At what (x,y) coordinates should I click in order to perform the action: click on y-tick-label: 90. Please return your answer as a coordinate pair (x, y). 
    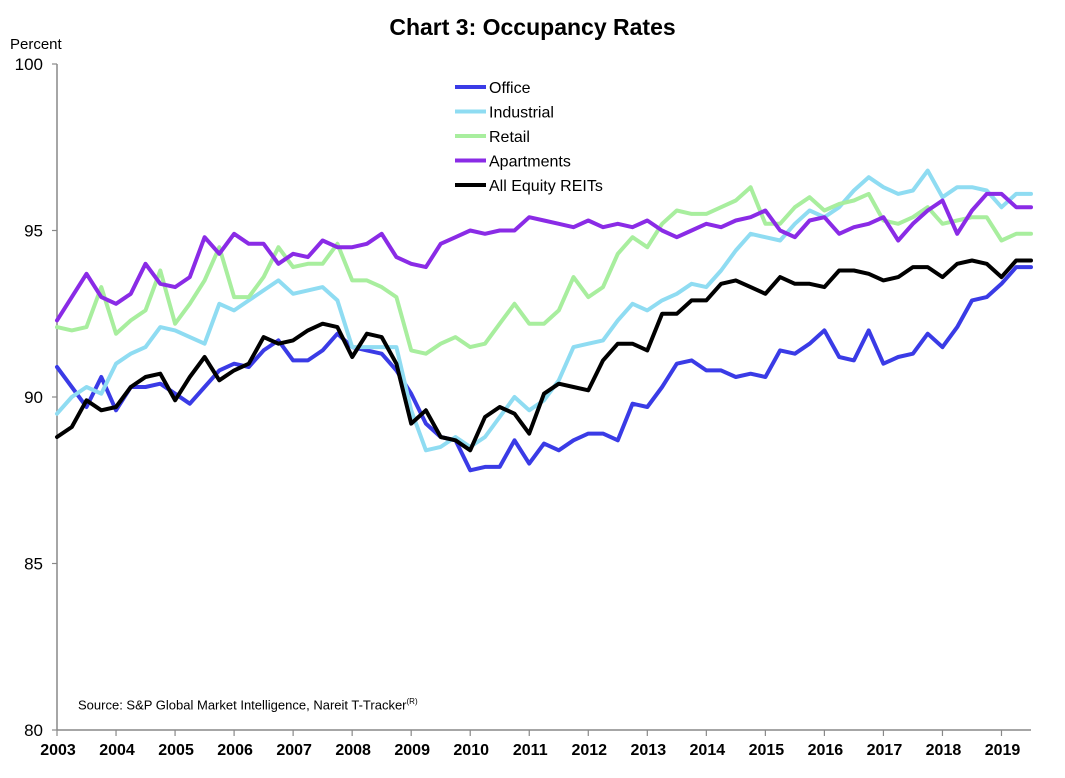
    Looking at the image, I should click on (33, 397).